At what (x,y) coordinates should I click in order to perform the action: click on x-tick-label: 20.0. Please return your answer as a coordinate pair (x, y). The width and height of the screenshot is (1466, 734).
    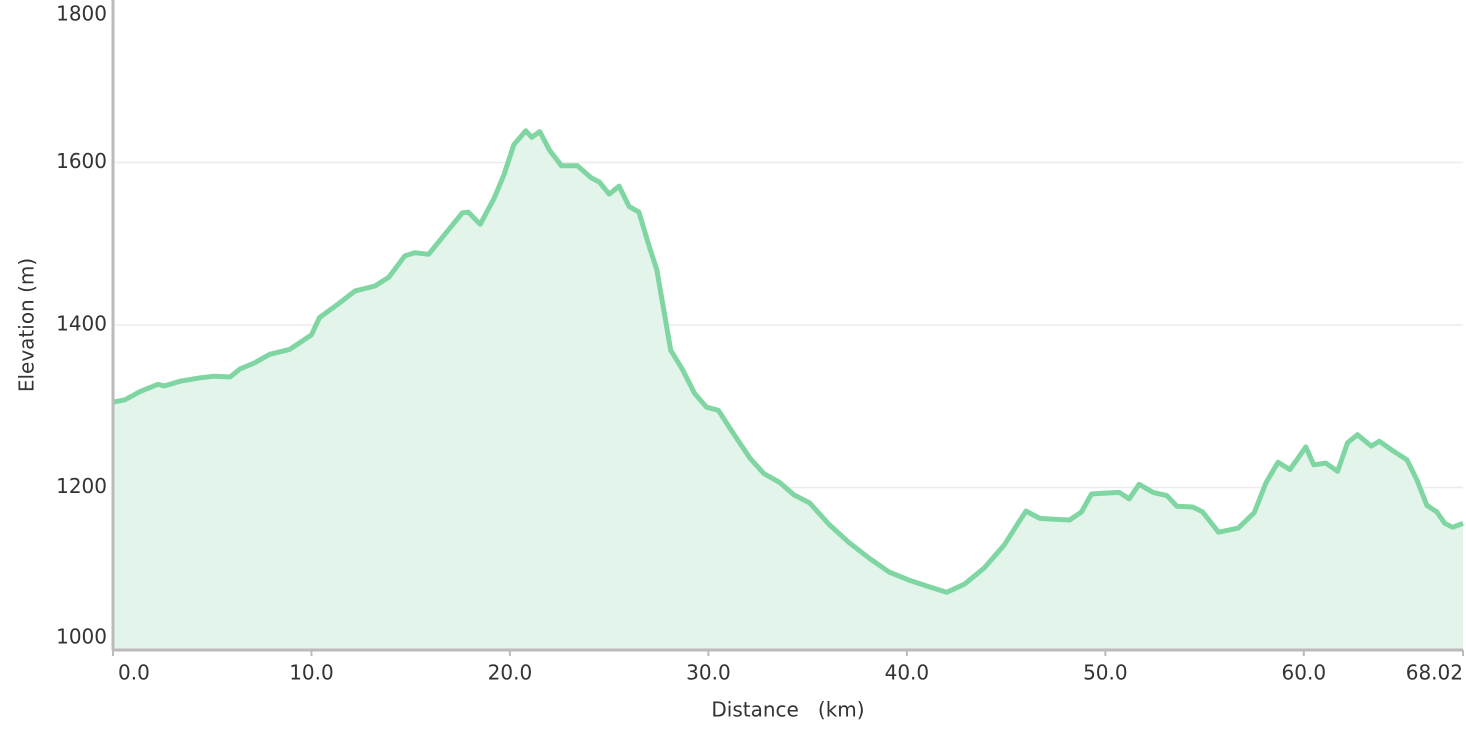
    Looking at the image, I should click on (510, 673).